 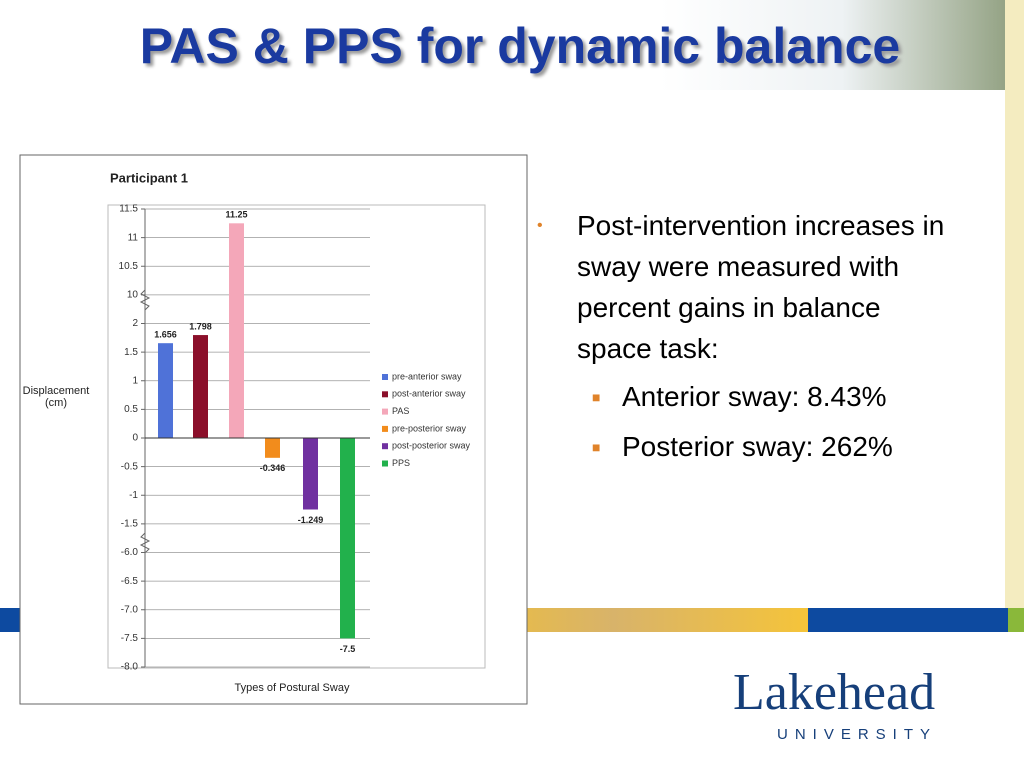 I want to click on header-photo, so click(x=842, y=45).